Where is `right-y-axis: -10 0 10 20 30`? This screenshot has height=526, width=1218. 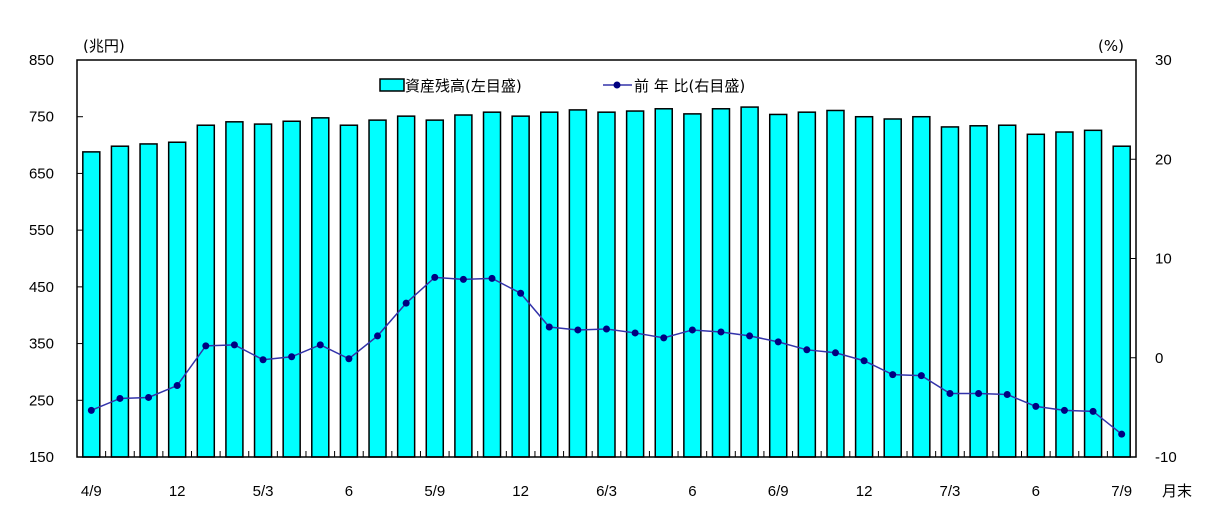 right-y-axis: -10 0 10 20 30 is located at coordinates (1153, 259).